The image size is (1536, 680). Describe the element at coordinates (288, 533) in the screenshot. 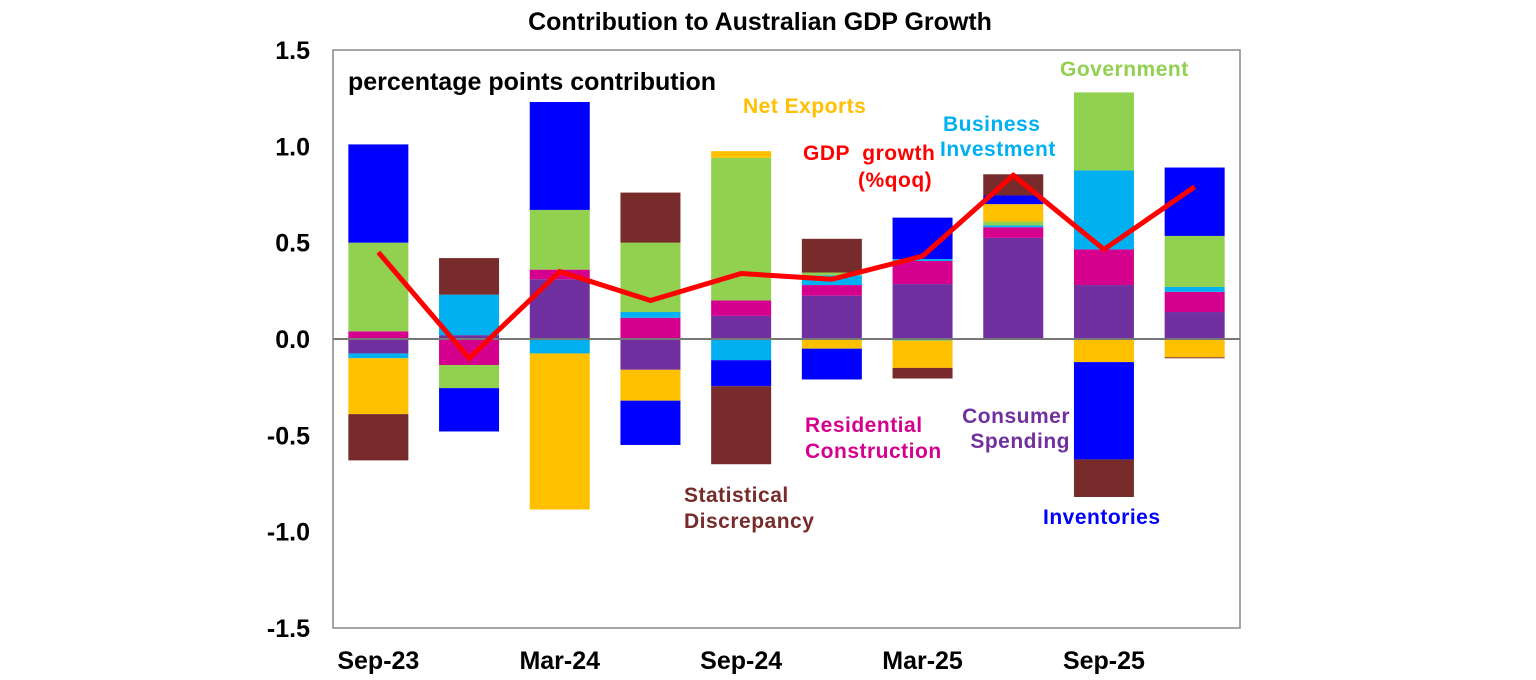

I see `y-tick-label: -1.0` at that location.